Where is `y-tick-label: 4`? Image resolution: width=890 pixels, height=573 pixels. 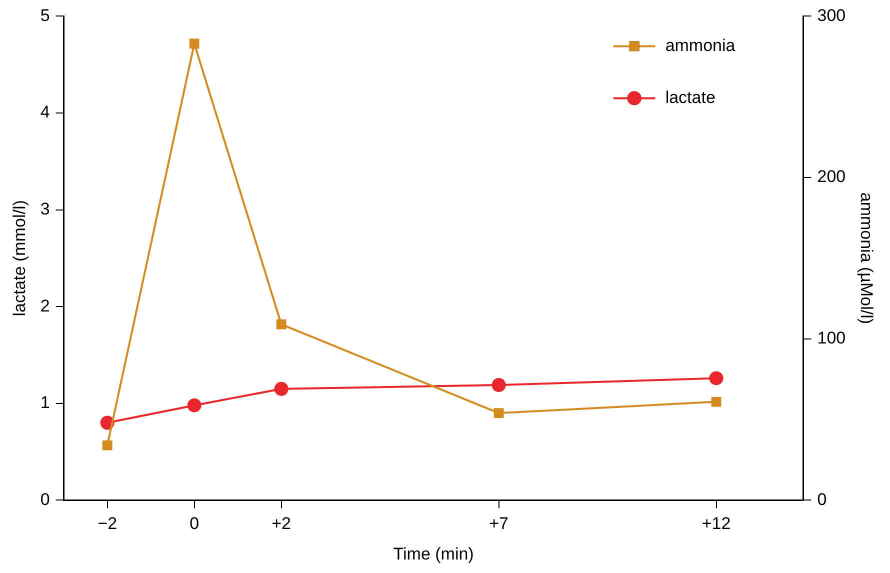
y-tick-label: 4 is located at coordinates (45, 112).